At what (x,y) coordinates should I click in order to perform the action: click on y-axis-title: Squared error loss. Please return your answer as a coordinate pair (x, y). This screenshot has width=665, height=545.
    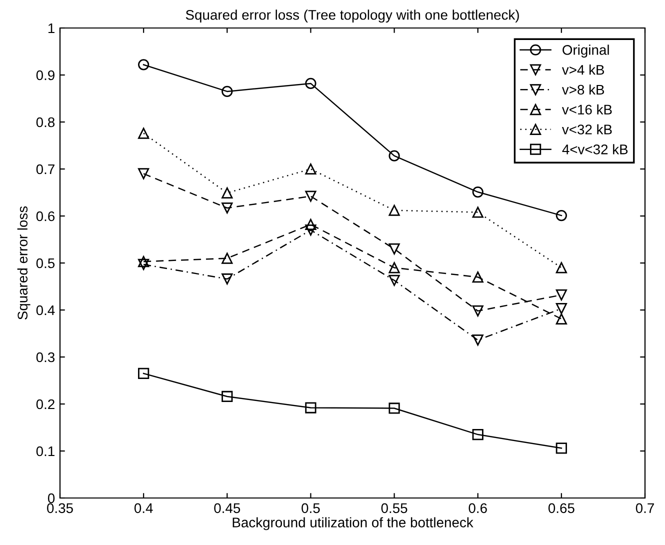
    Looking at the image, I should click on (23, 263).